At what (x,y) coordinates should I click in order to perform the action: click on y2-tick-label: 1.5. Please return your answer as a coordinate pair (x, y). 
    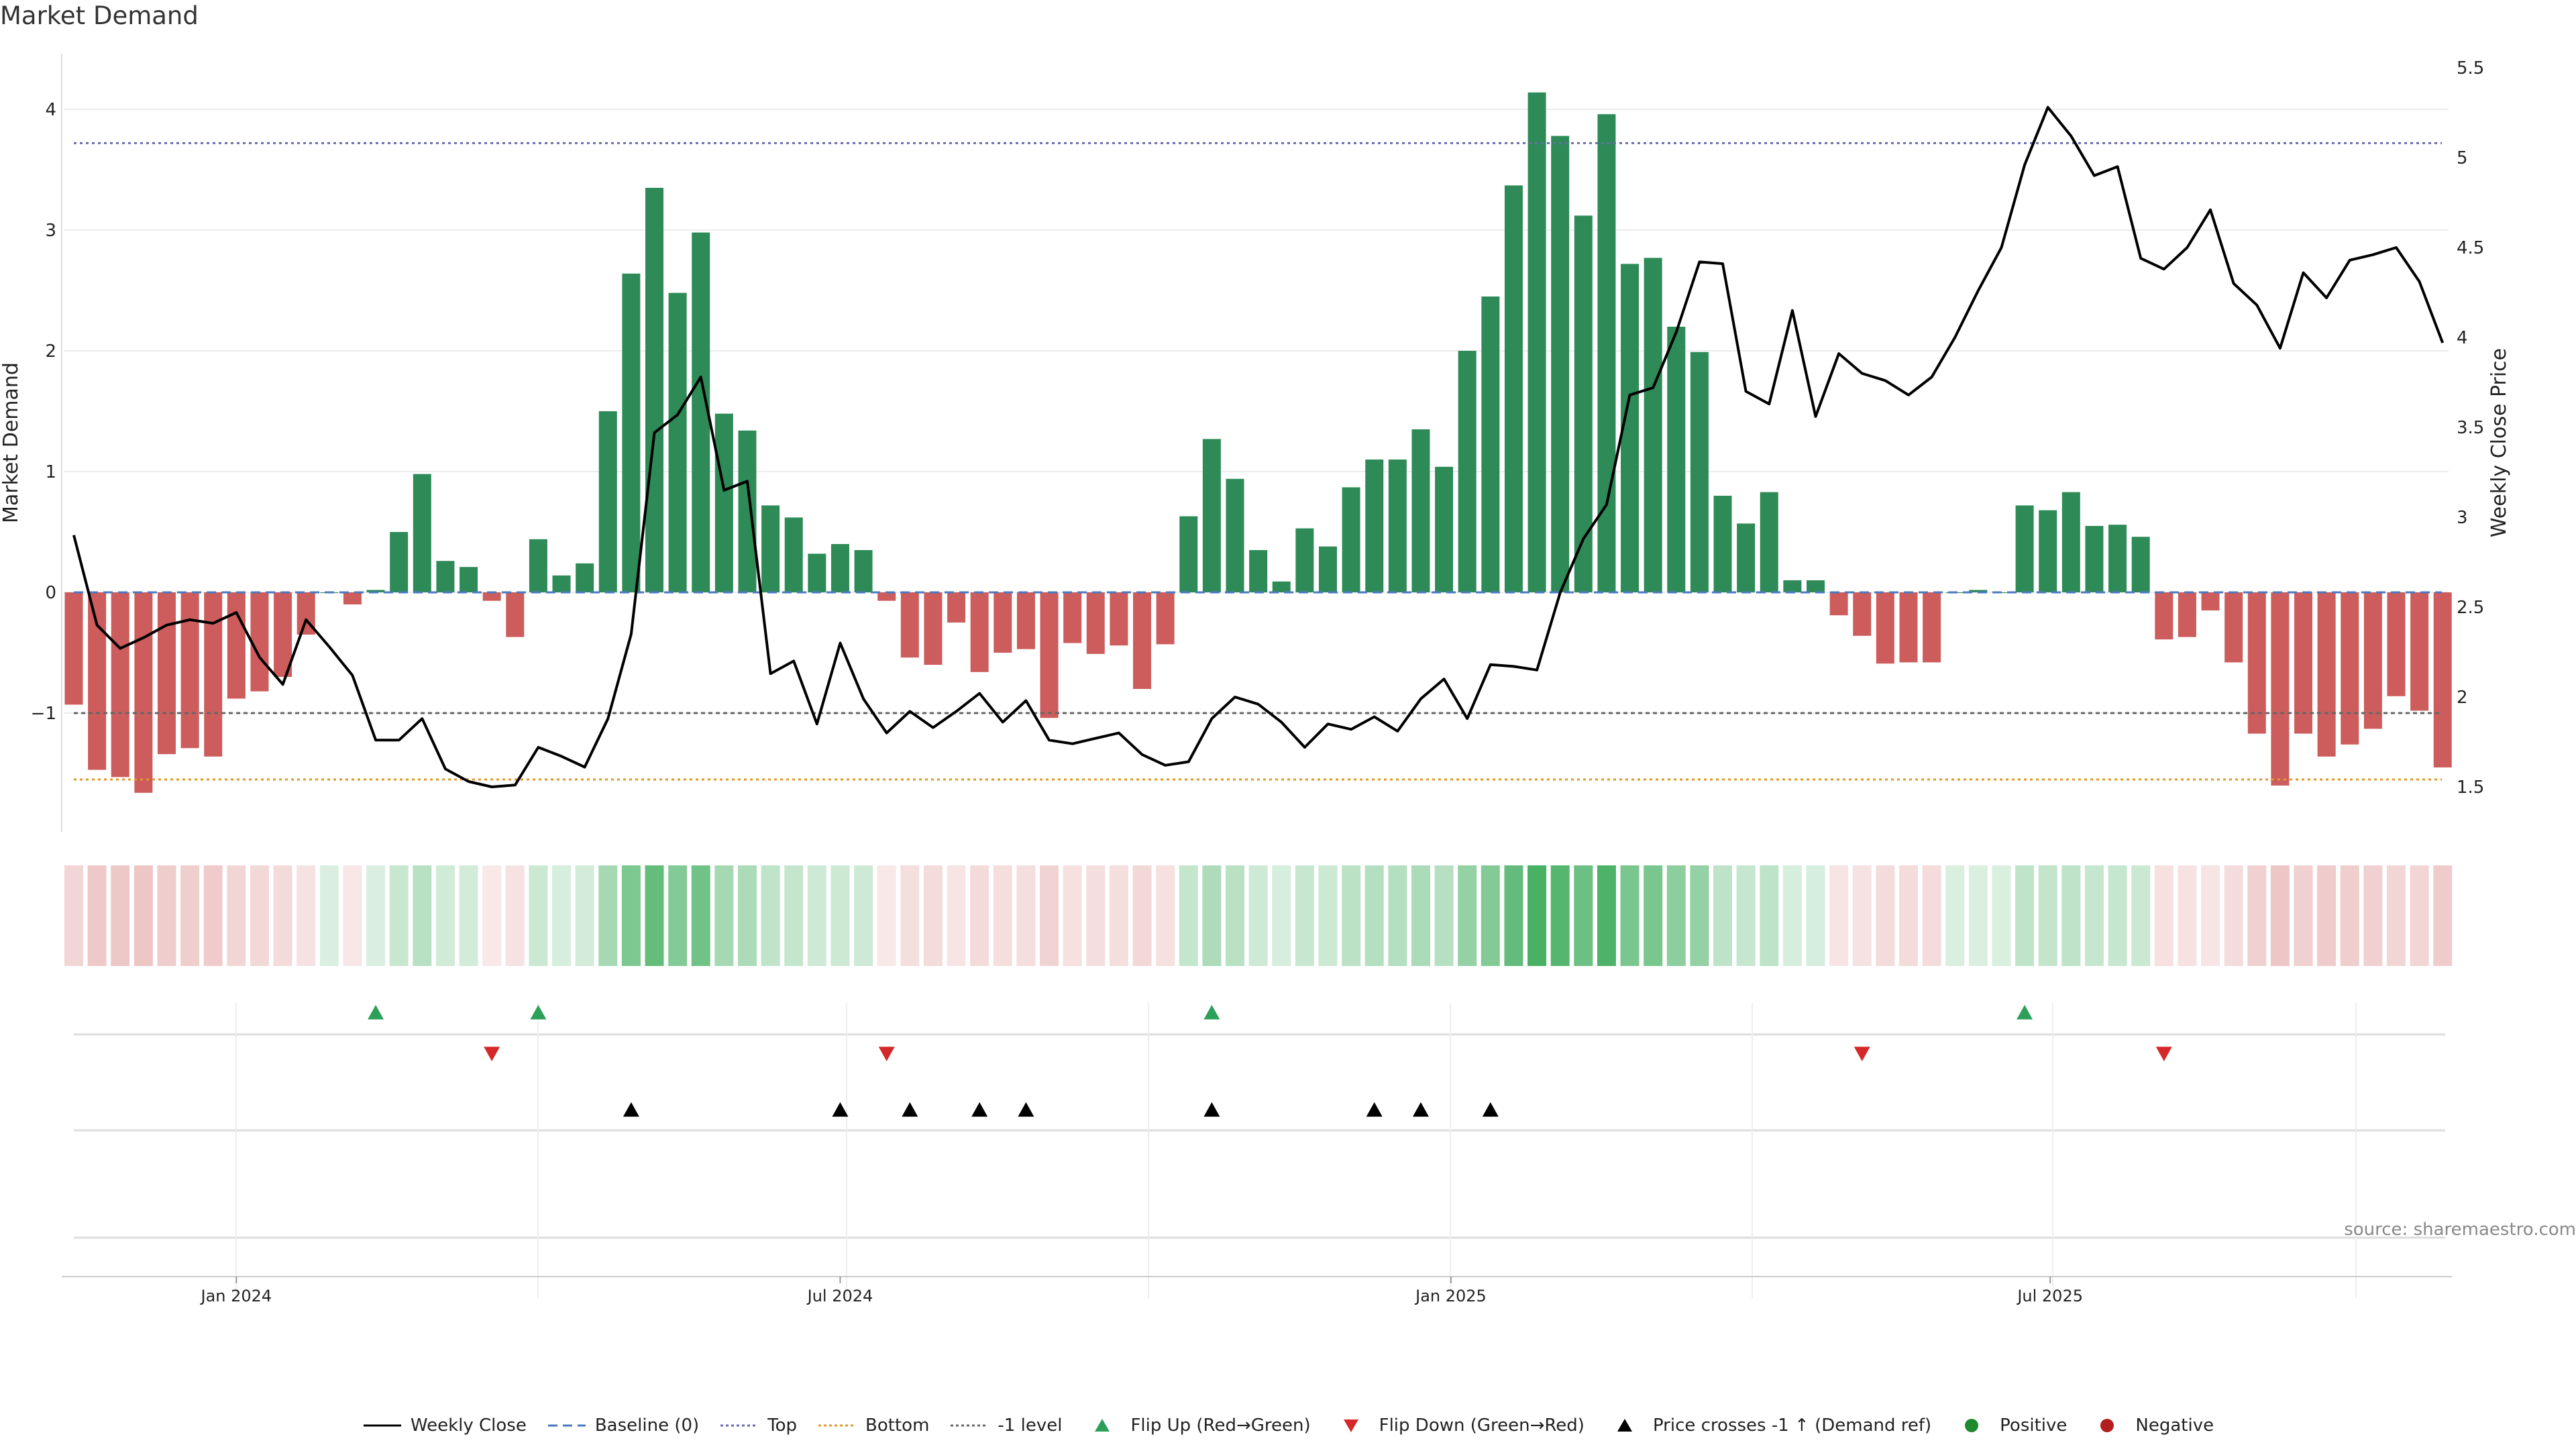
    Looking at the image, I should click on (2470, 787).